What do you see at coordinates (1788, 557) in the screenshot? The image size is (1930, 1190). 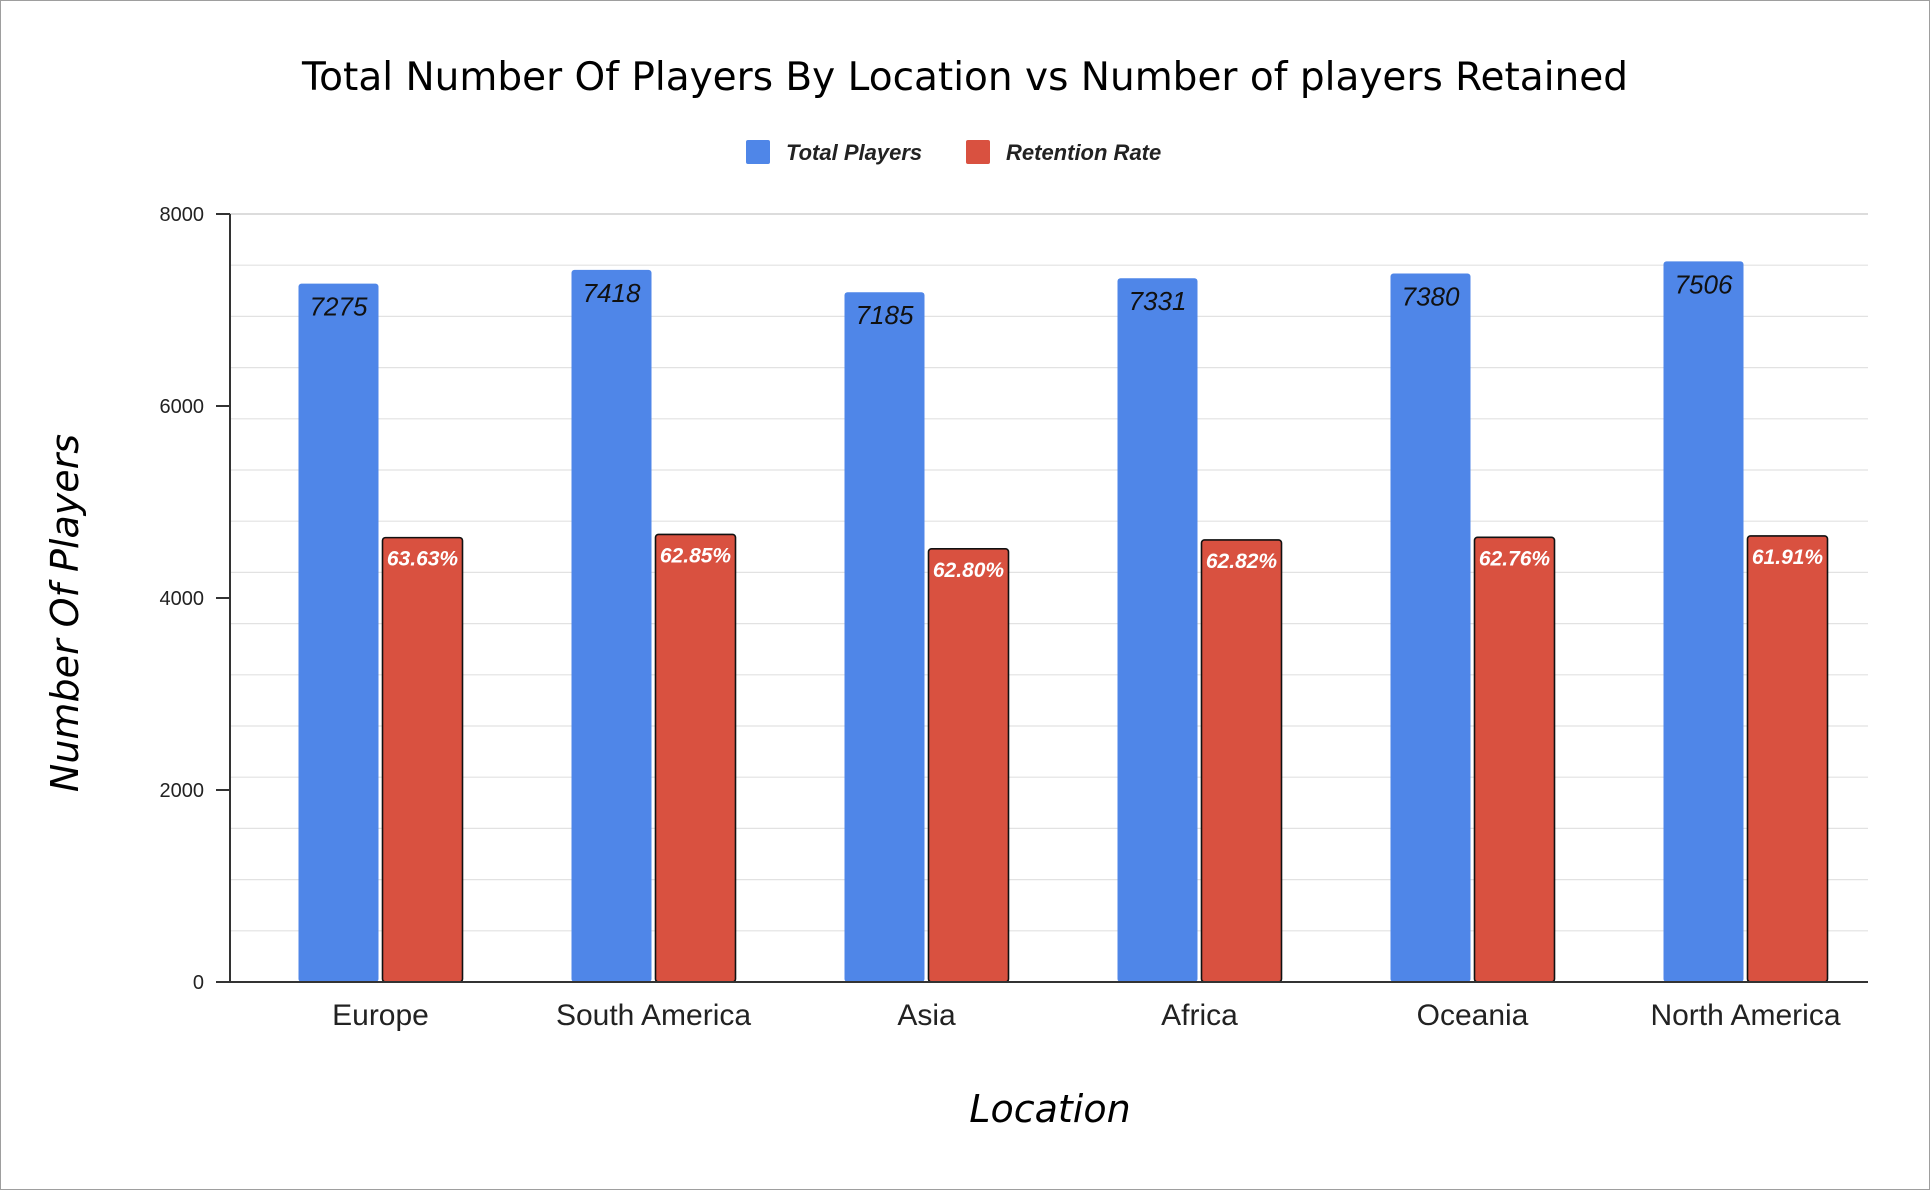 I see `data-label-retention-rate: 61.91%` at bounding box center [1788, 557].